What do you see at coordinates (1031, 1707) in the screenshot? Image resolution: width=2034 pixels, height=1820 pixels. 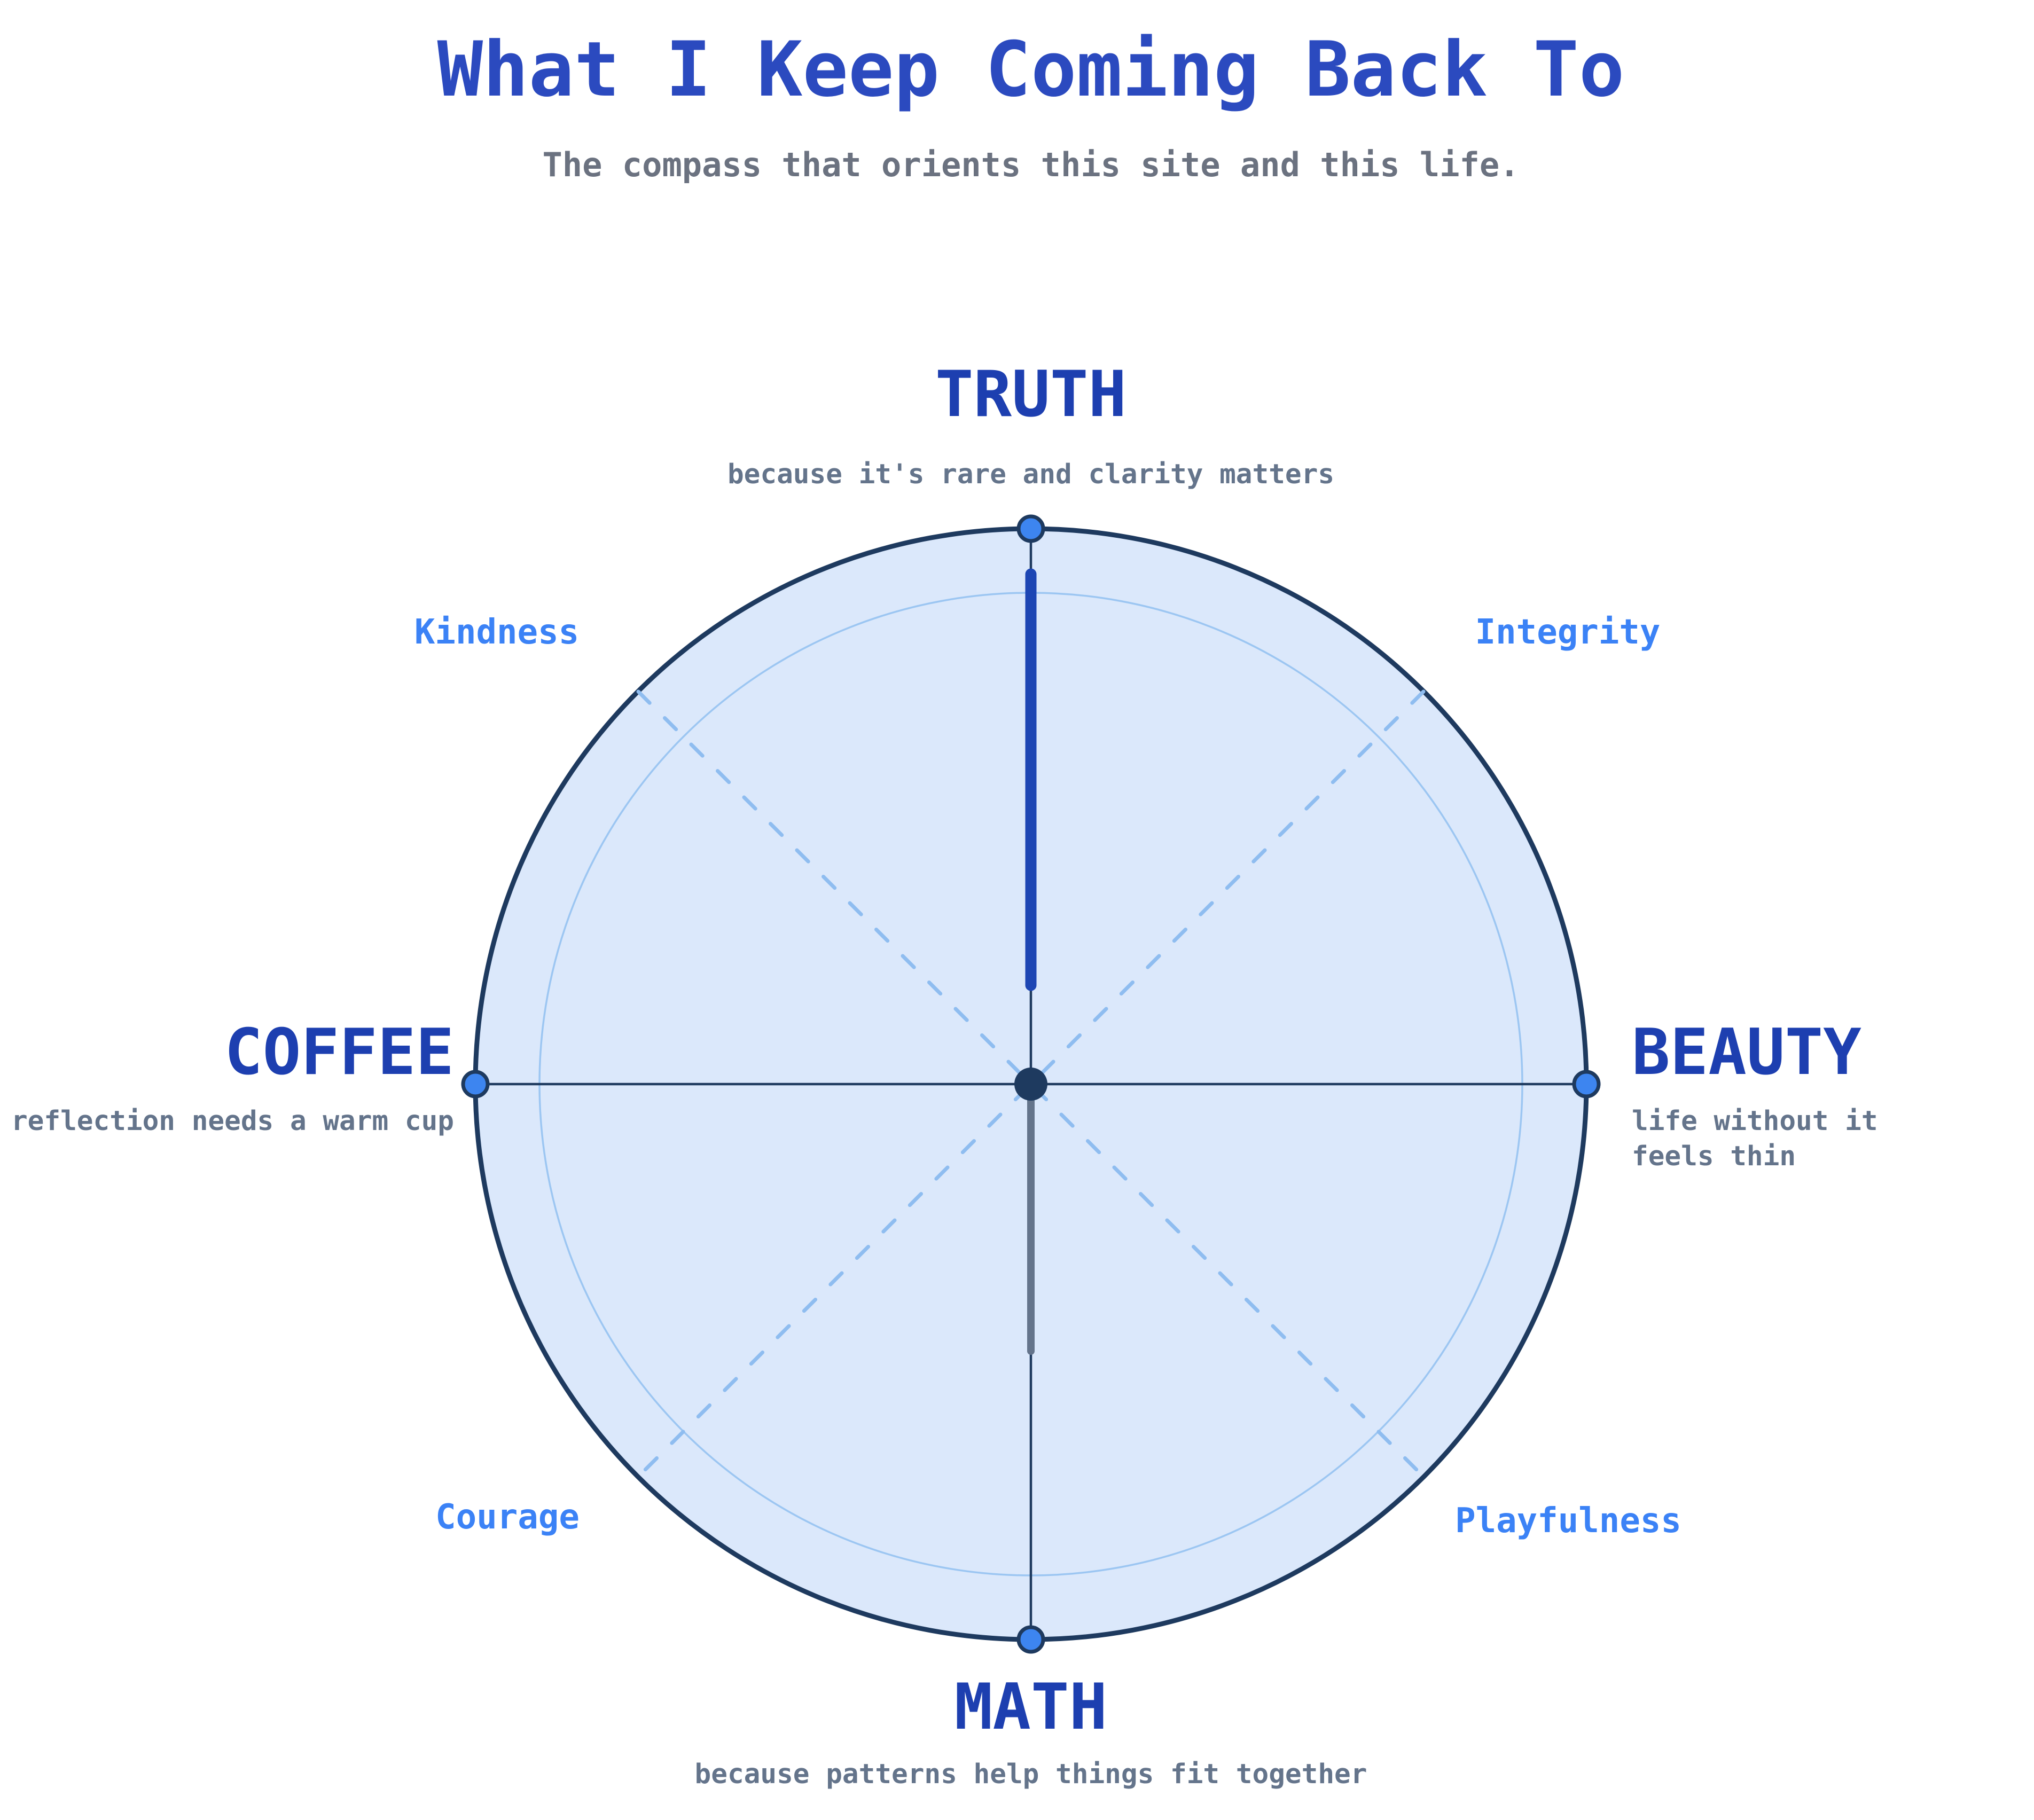 I see `cardinal-label-math: MATH` at bounding box center [1031, 1707].